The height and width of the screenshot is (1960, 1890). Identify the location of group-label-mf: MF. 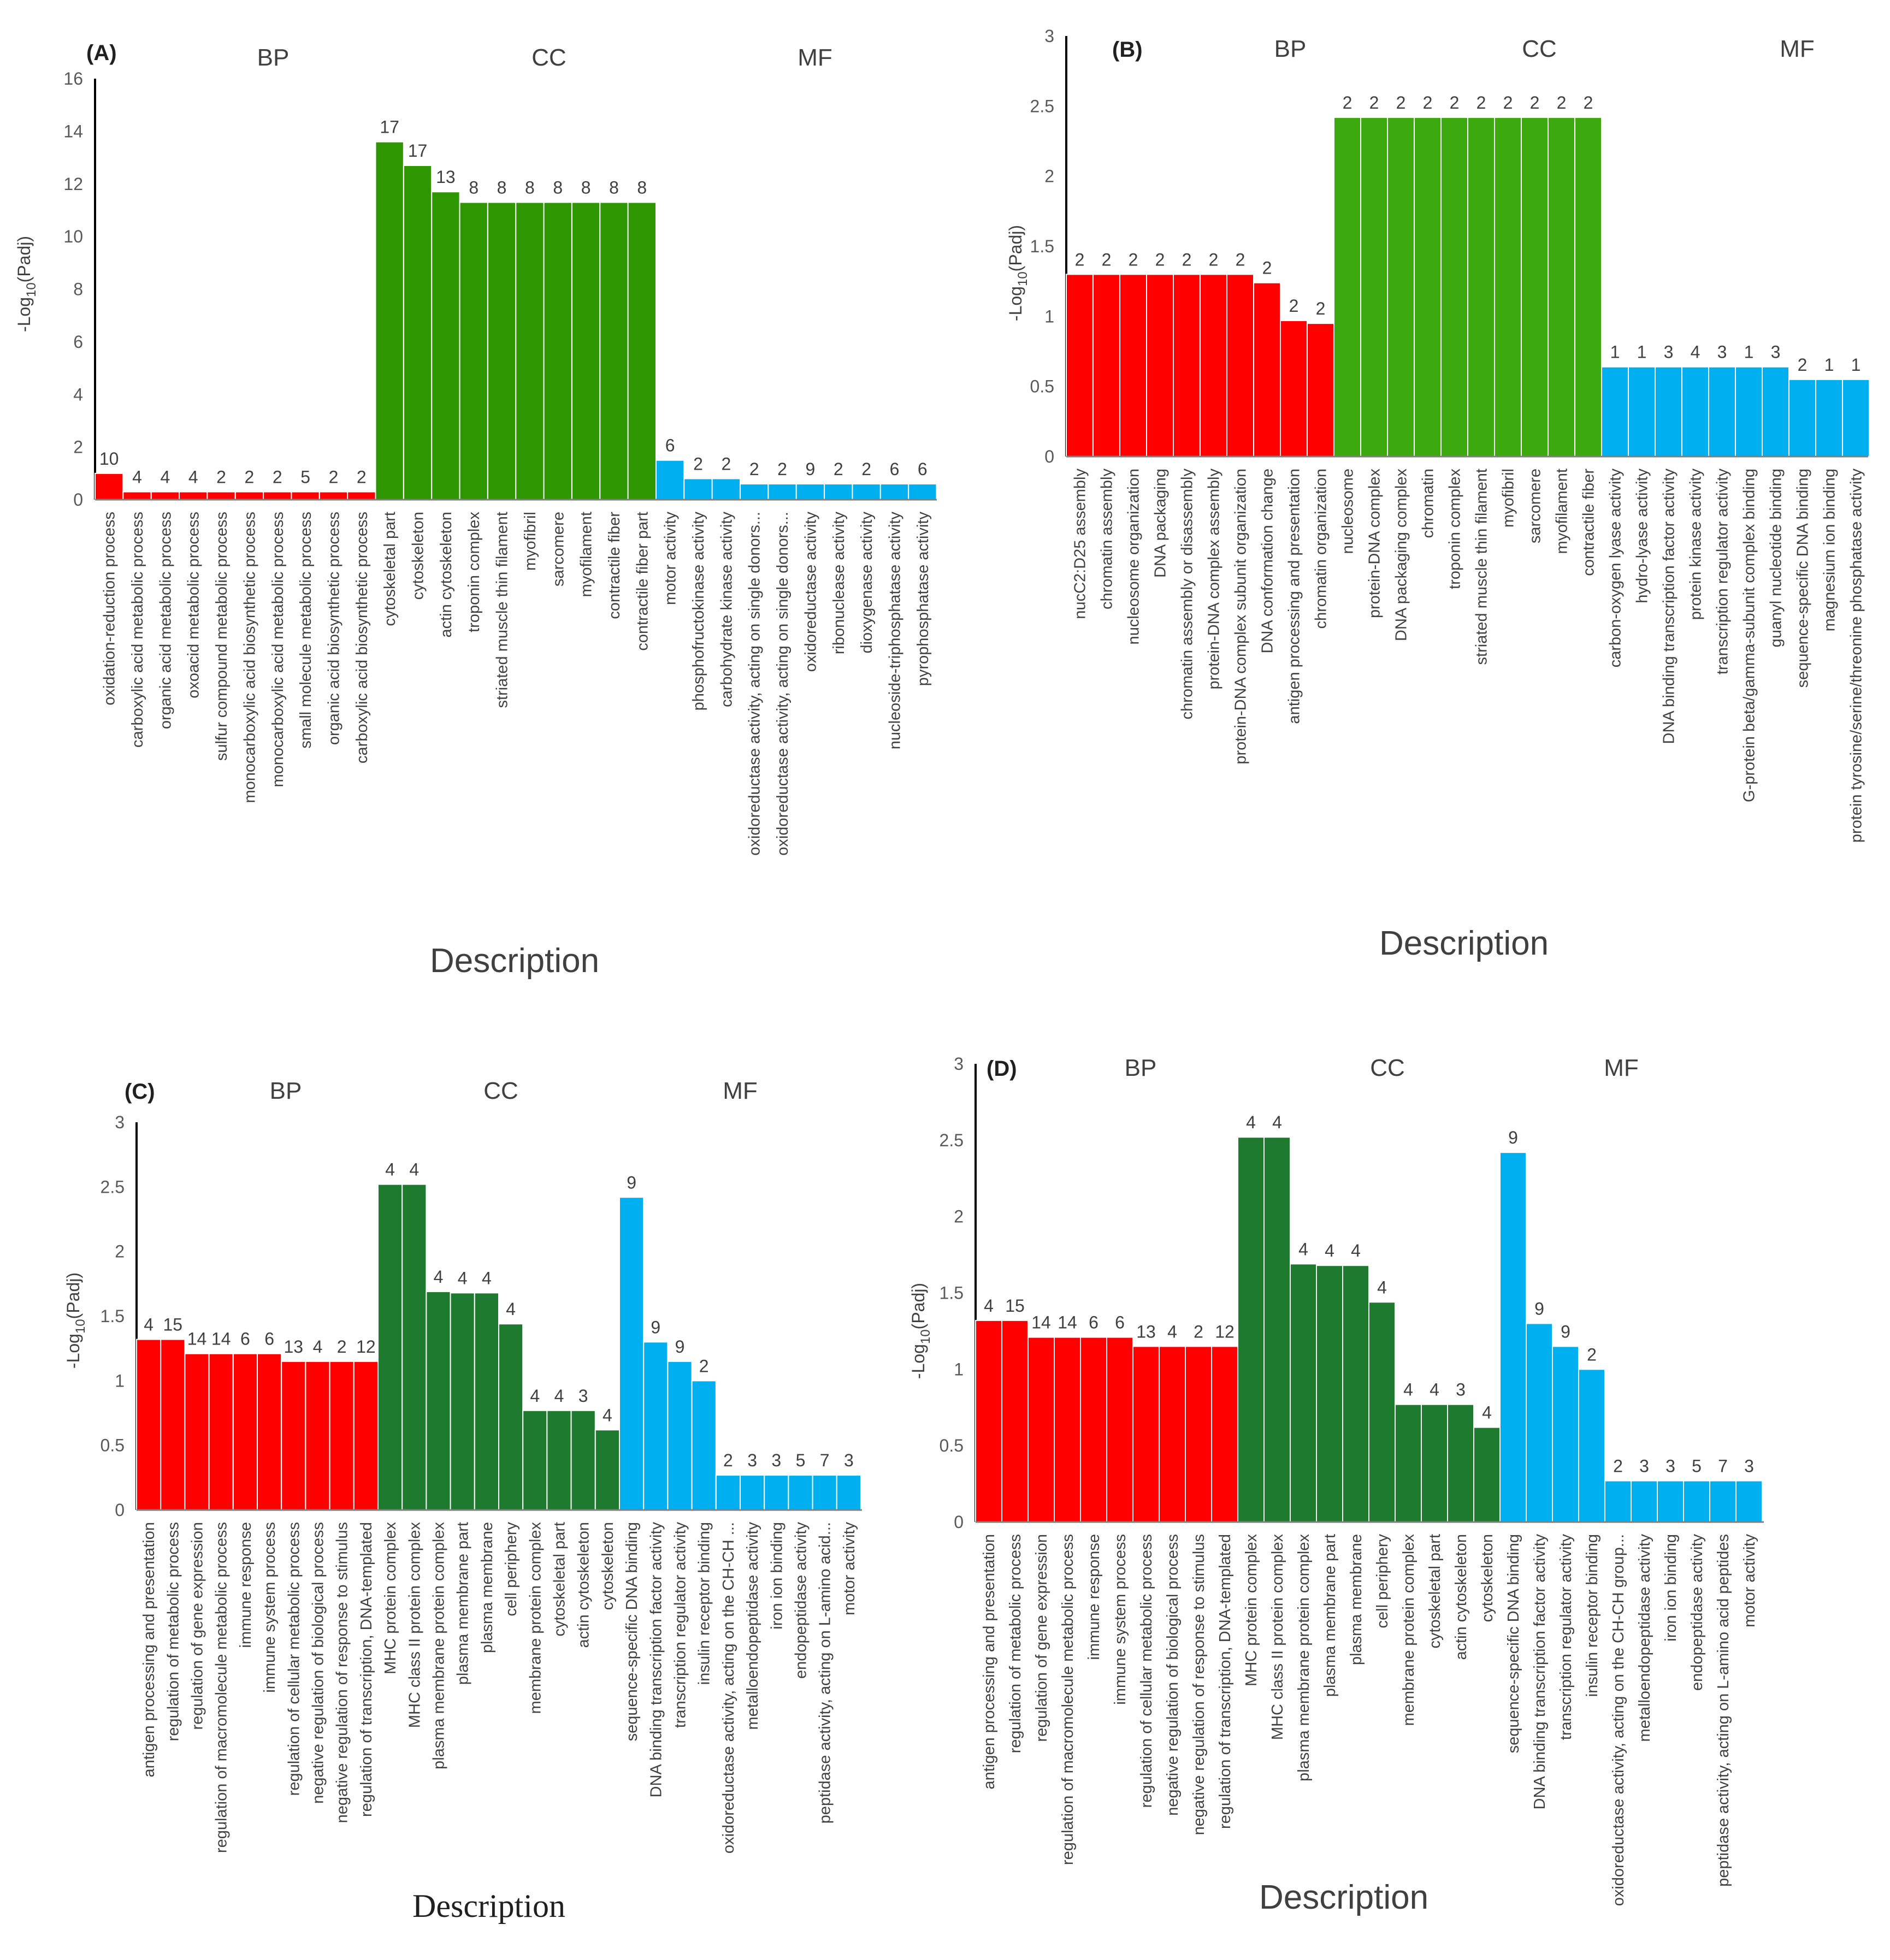
(1621, 1068).